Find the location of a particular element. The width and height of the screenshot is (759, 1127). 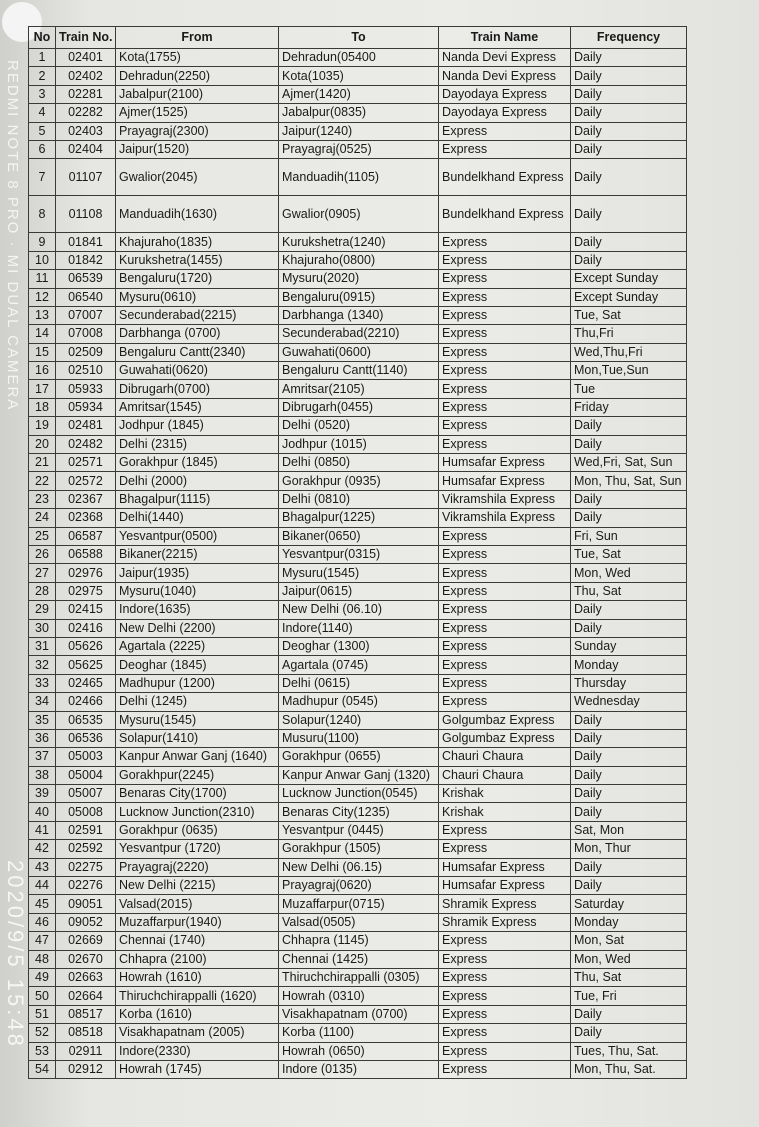

cell-train-no: 06539 is located at coordinates (85, 279).